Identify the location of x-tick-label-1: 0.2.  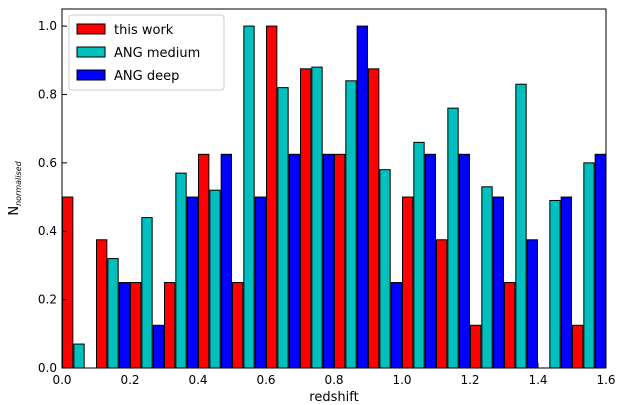
(129, 380).